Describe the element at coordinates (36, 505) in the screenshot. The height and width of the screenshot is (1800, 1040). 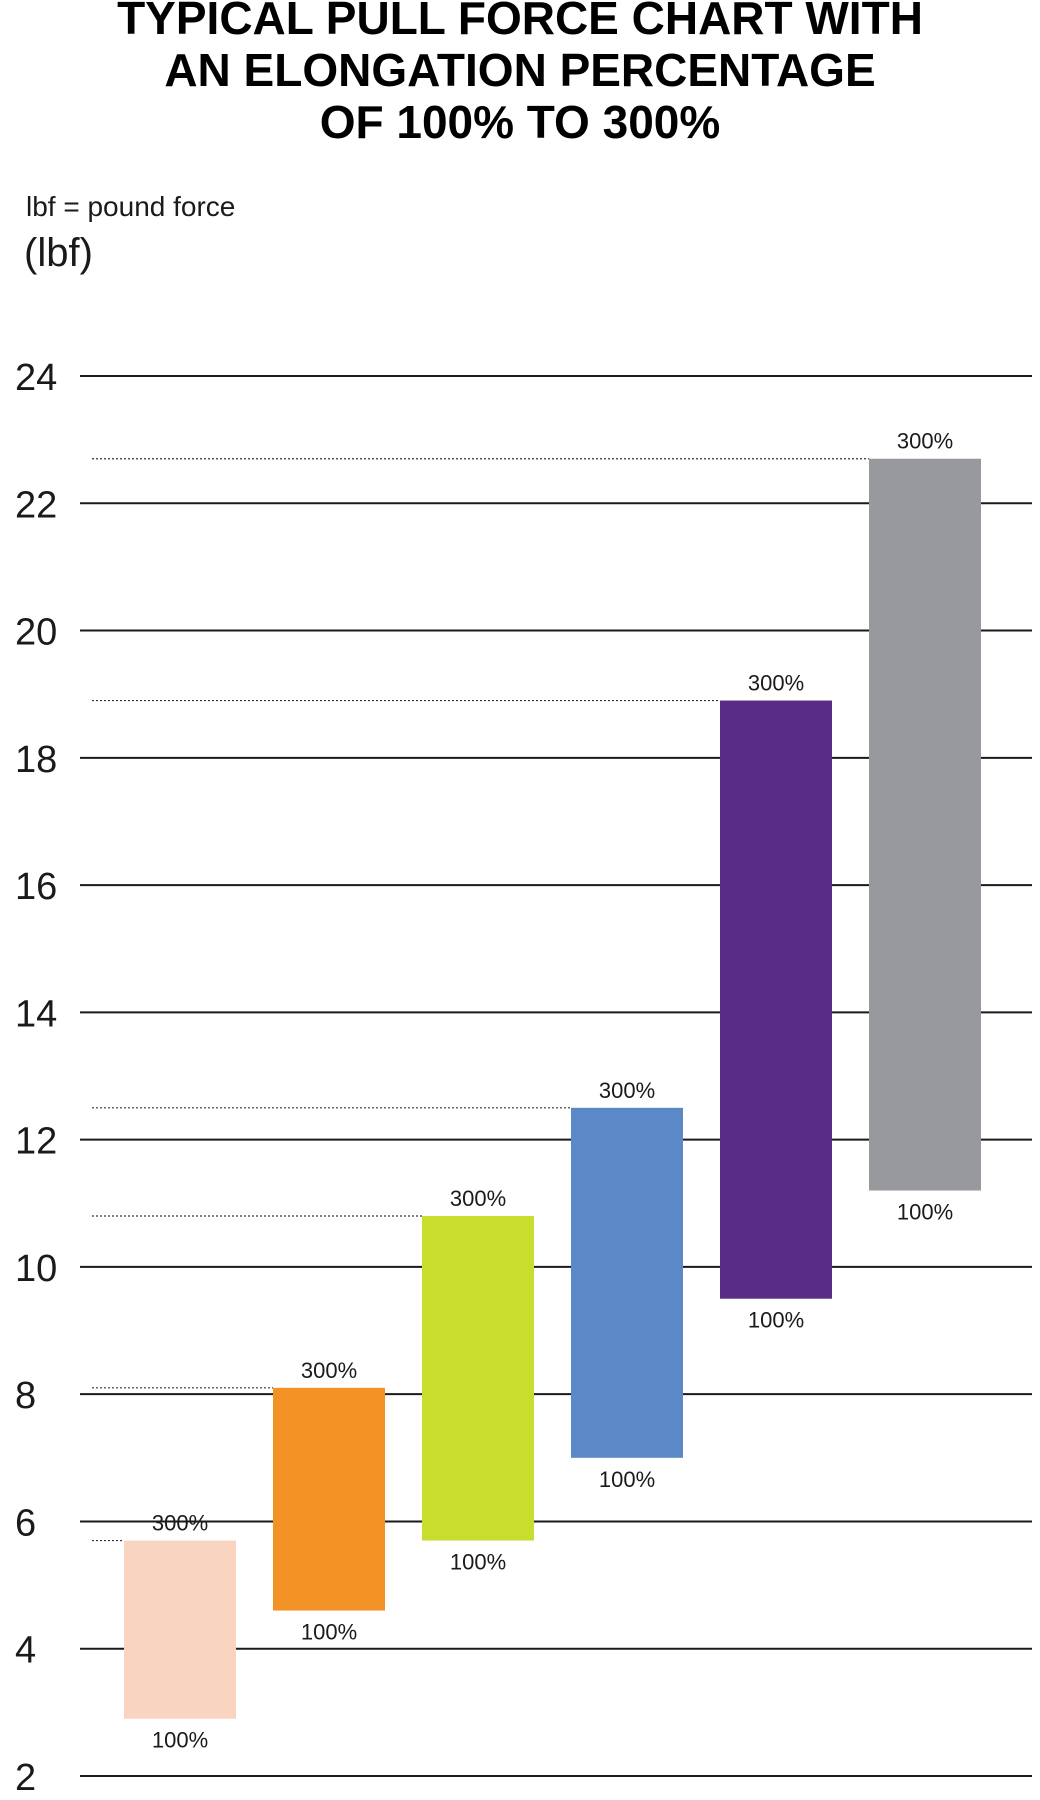
I see `y-tick-label: 22` at that location.